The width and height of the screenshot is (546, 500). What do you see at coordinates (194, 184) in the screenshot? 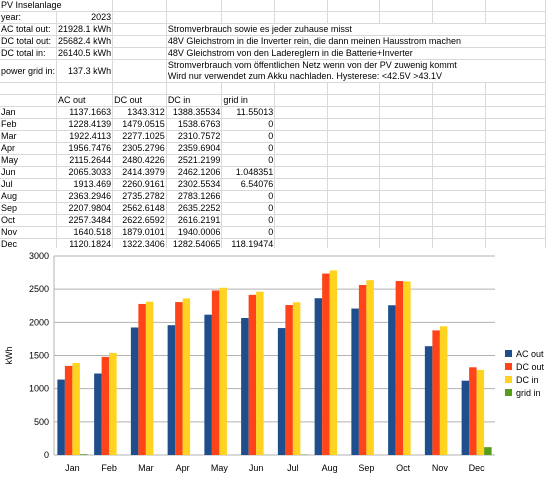
I see `data-cell: 2302.5534` at bounding box center [194, 184].